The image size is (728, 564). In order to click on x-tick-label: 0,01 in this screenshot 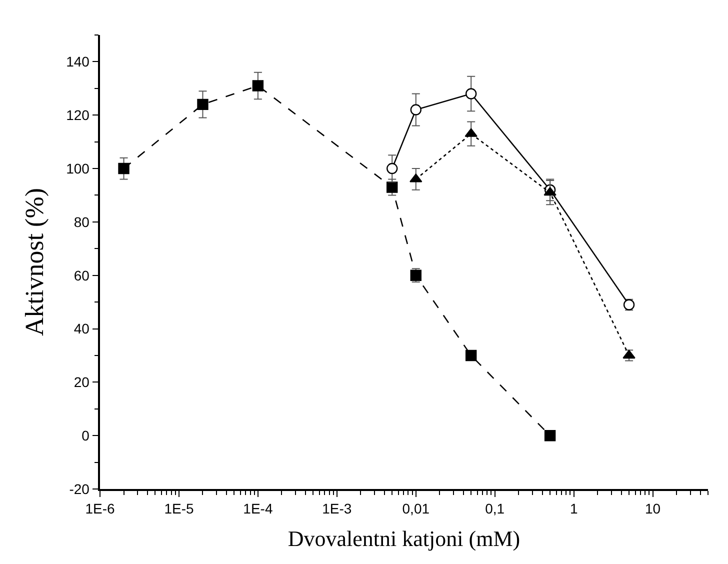, I will do `click(416, 508)`.